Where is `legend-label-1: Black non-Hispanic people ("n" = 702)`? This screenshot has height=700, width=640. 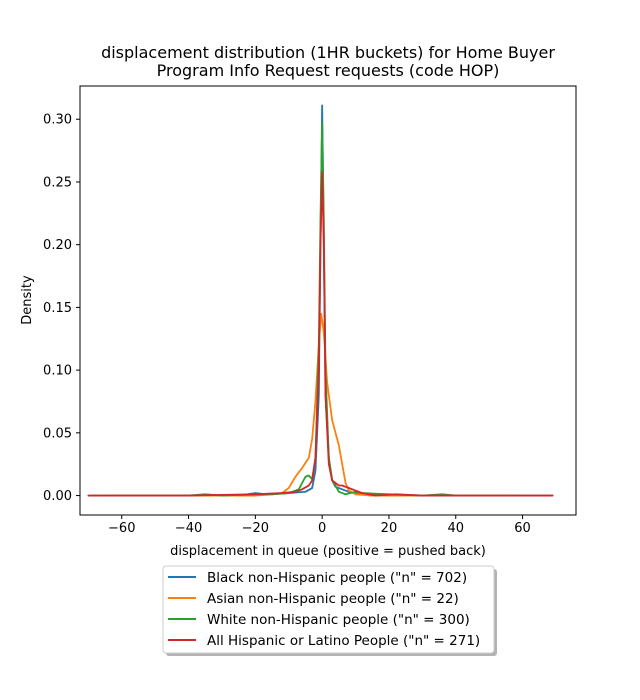
legend-label-1: Black non-Hispanic people ("n" = 702) is located at coordinates (337, 578).